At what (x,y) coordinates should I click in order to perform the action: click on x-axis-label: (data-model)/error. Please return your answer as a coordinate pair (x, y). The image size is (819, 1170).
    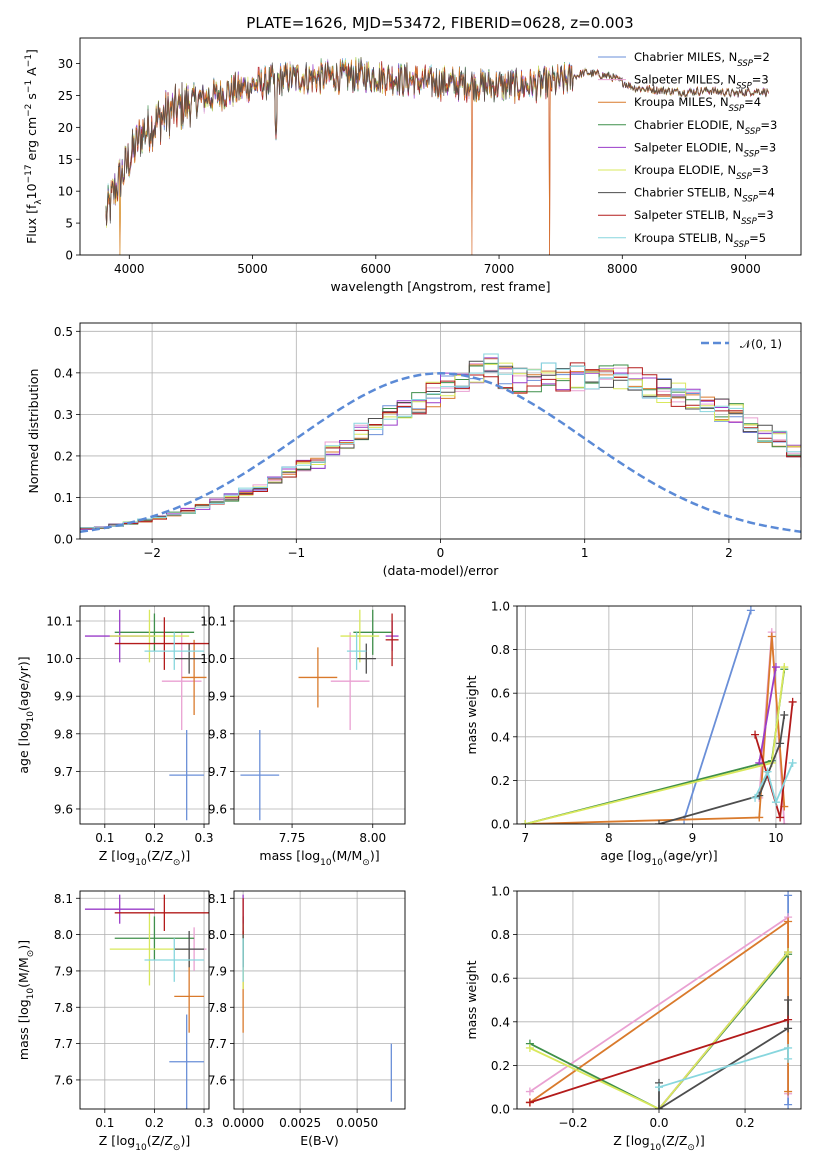
    Looking at the image, I should click on (441, 570).